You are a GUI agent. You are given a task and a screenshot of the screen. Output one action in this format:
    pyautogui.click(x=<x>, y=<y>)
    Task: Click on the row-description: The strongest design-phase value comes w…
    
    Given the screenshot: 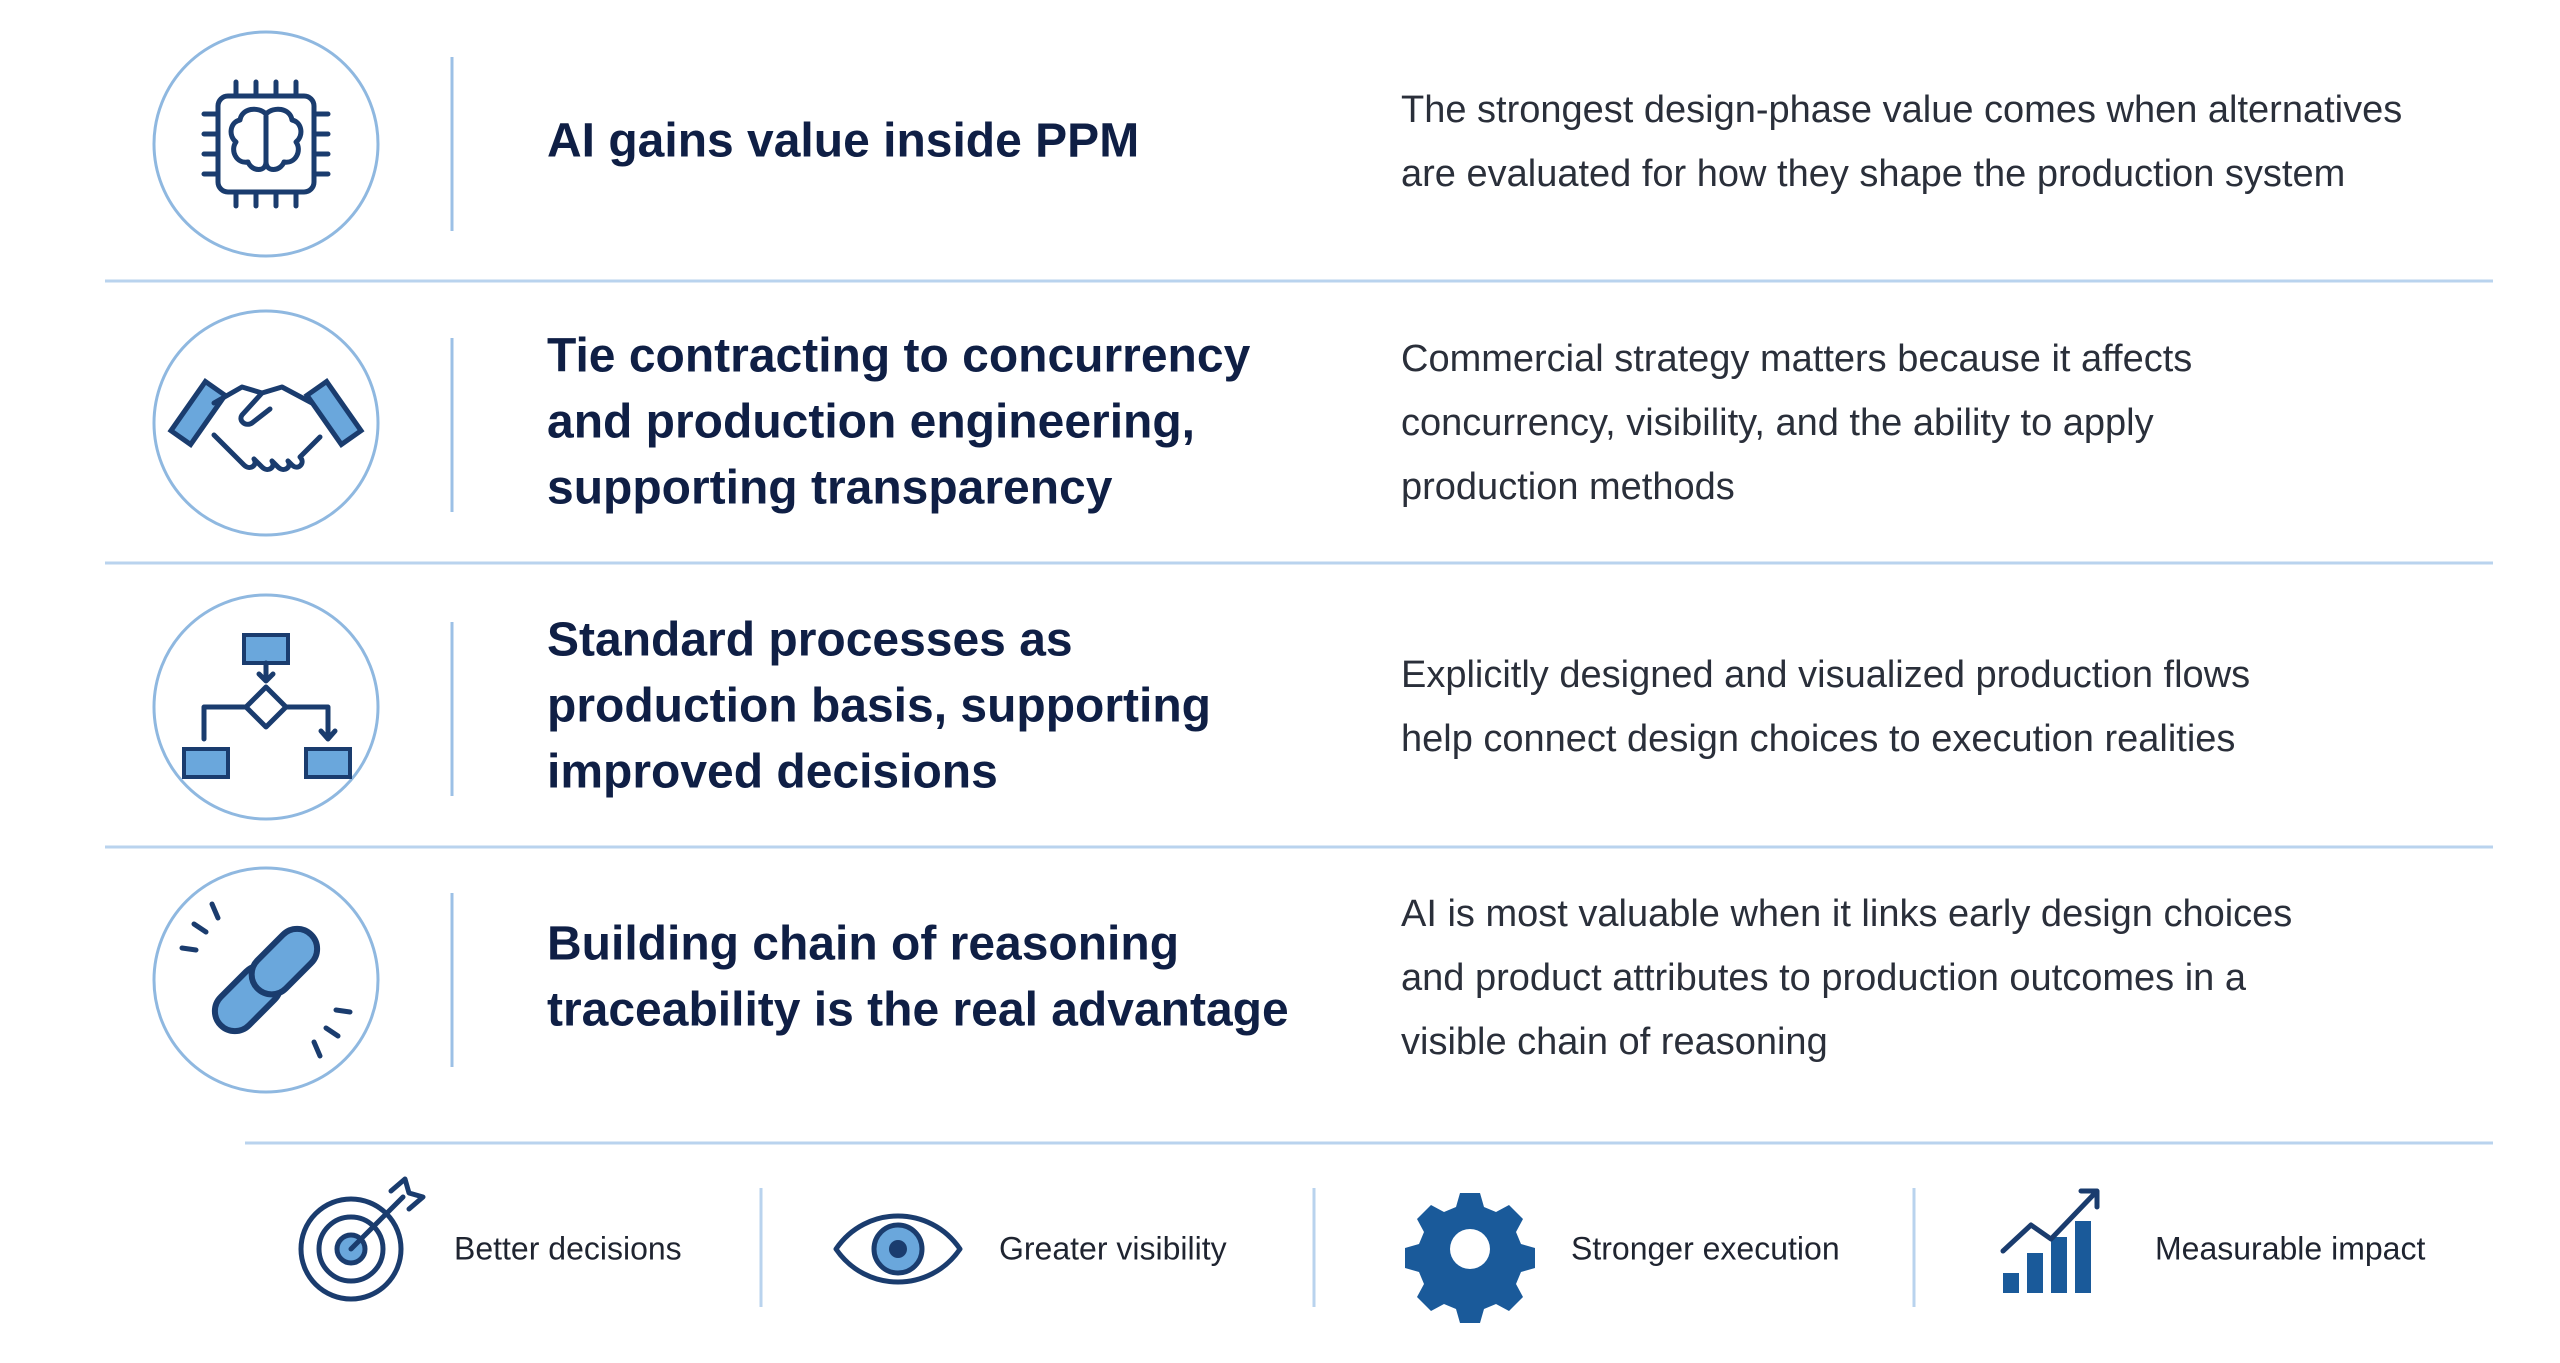 What is the action you would take?
    pyautogui.click(x=1901, y=110)
    